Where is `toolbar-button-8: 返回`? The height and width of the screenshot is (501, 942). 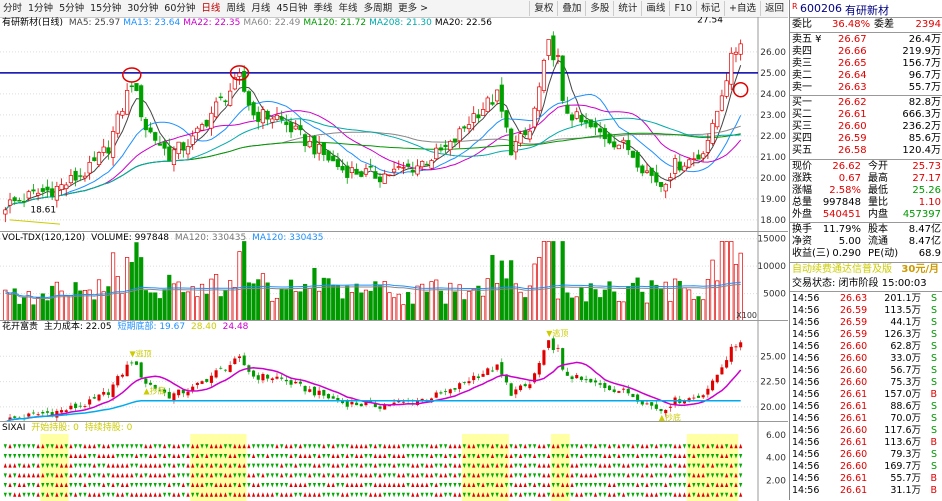
toolbar-button-8: 返回 is located at coordinates (773, 8).